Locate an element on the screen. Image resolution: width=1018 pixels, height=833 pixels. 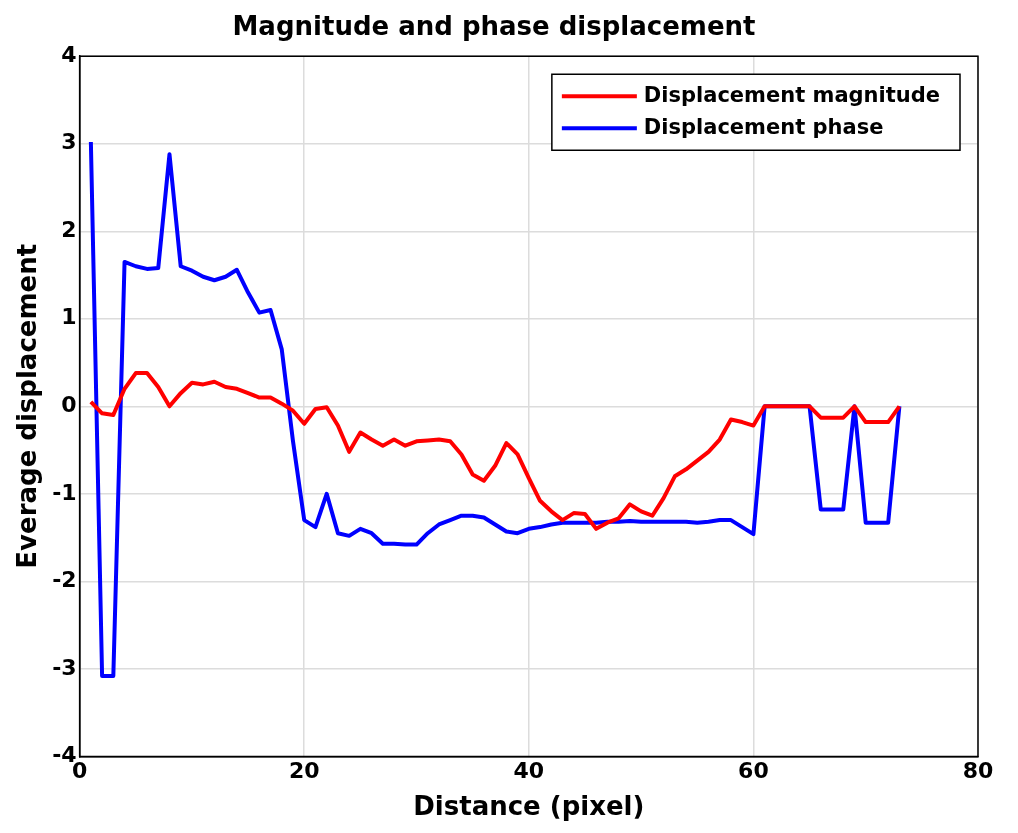
chart-title: Magnitude and phase displacement is located at coordinates (494, 26).